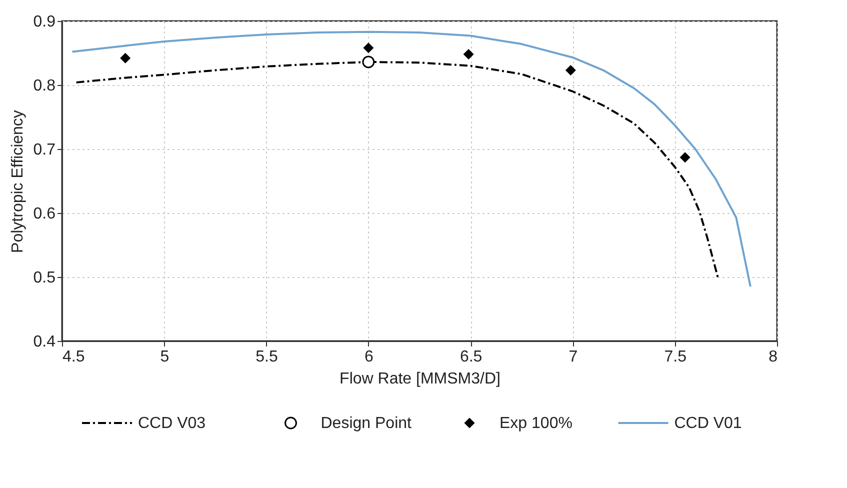 This screenshot has width=847, height=488. What do you see at coordinates (573, 357) in the screenshot?
I see `x-tick-label: 7` at bounding box center [573, 357].